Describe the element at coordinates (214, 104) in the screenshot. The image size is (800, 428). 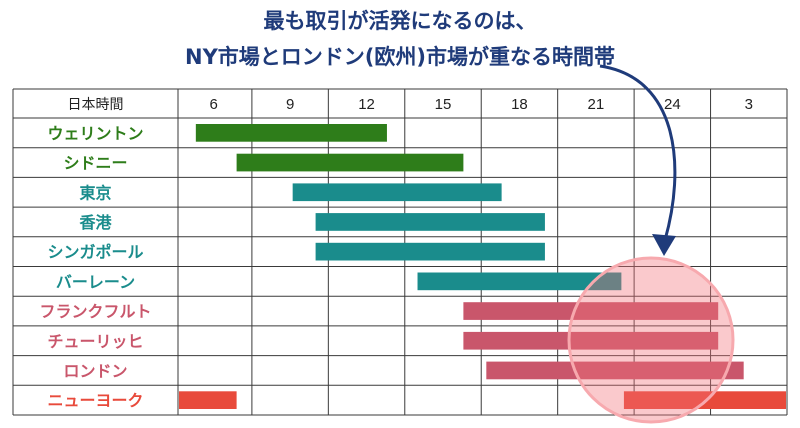
I see `x-tick-label: 6` at that location.